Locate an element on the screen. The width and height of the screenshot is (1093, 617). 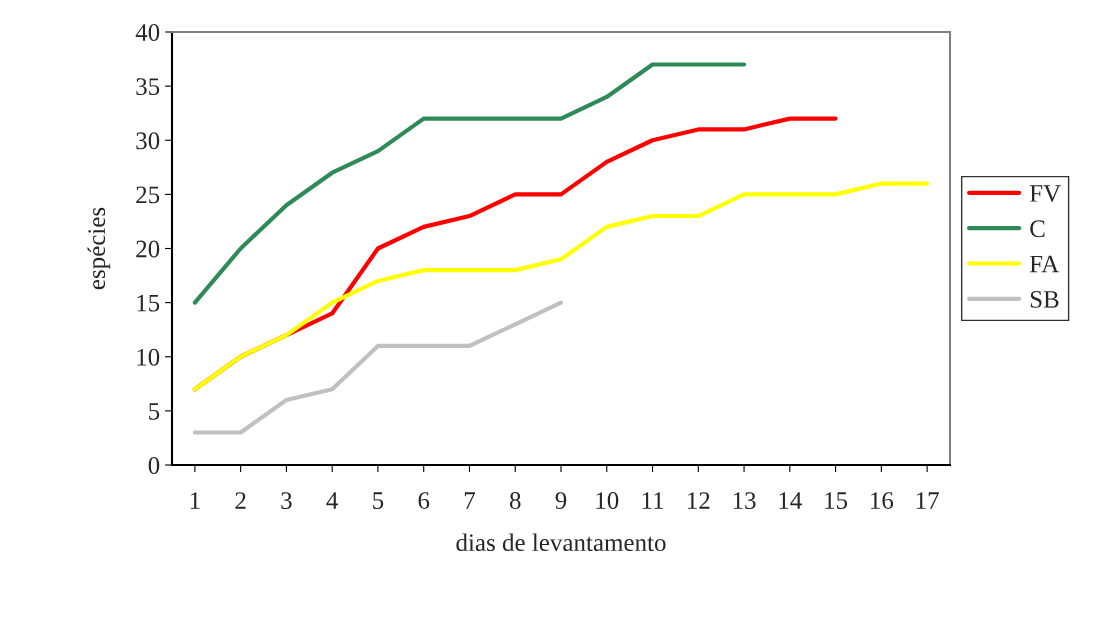
y-tick-label: 35 is located at coordinates (148, 87).